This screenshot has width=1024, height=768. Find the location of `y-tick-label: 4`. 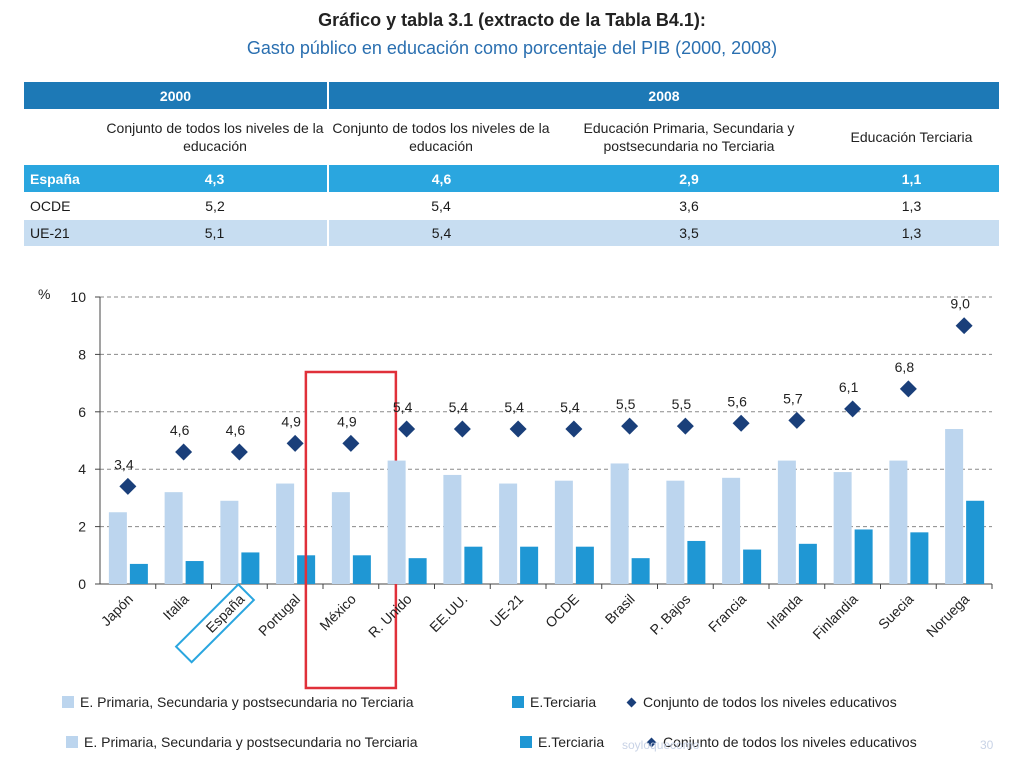

y-tick-label: 4 is located at coordinates (82, 469).